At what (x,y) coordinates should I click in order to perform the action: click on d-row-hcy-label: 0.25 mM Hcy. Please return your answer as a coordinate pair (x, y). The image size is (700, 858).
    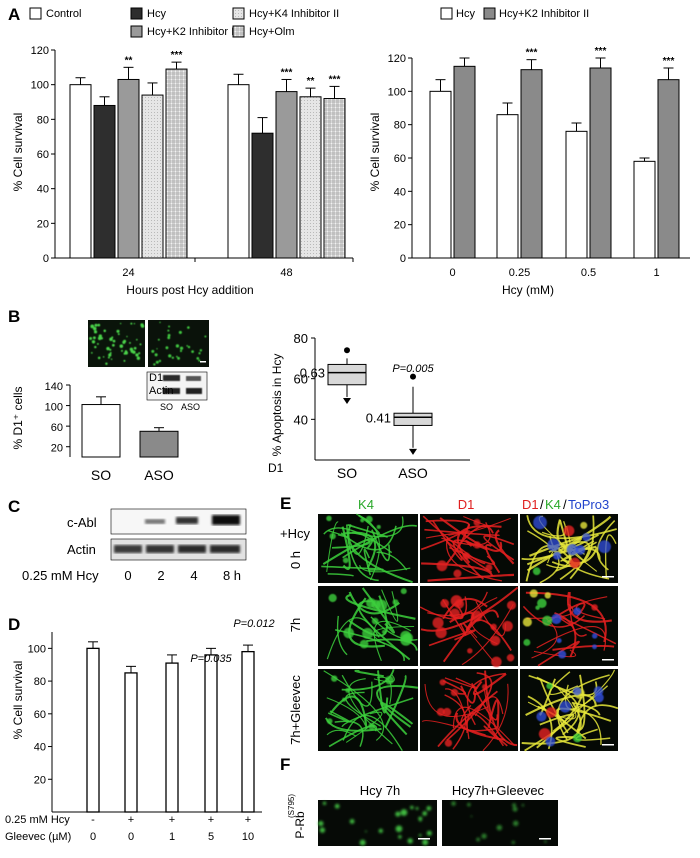
    Looking at the image, I should click on (37, 820).